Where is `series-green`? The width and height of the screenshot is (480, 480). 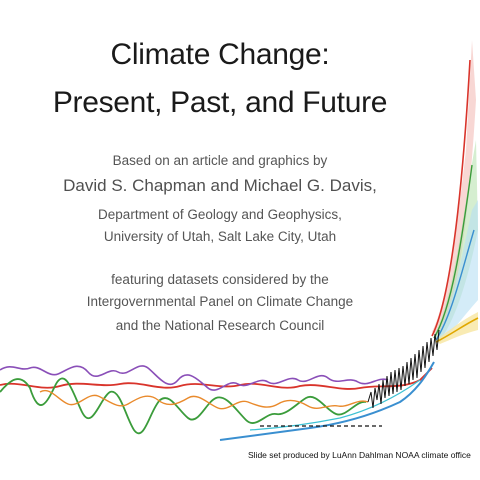 series-green is located at coordinates (183, 405).